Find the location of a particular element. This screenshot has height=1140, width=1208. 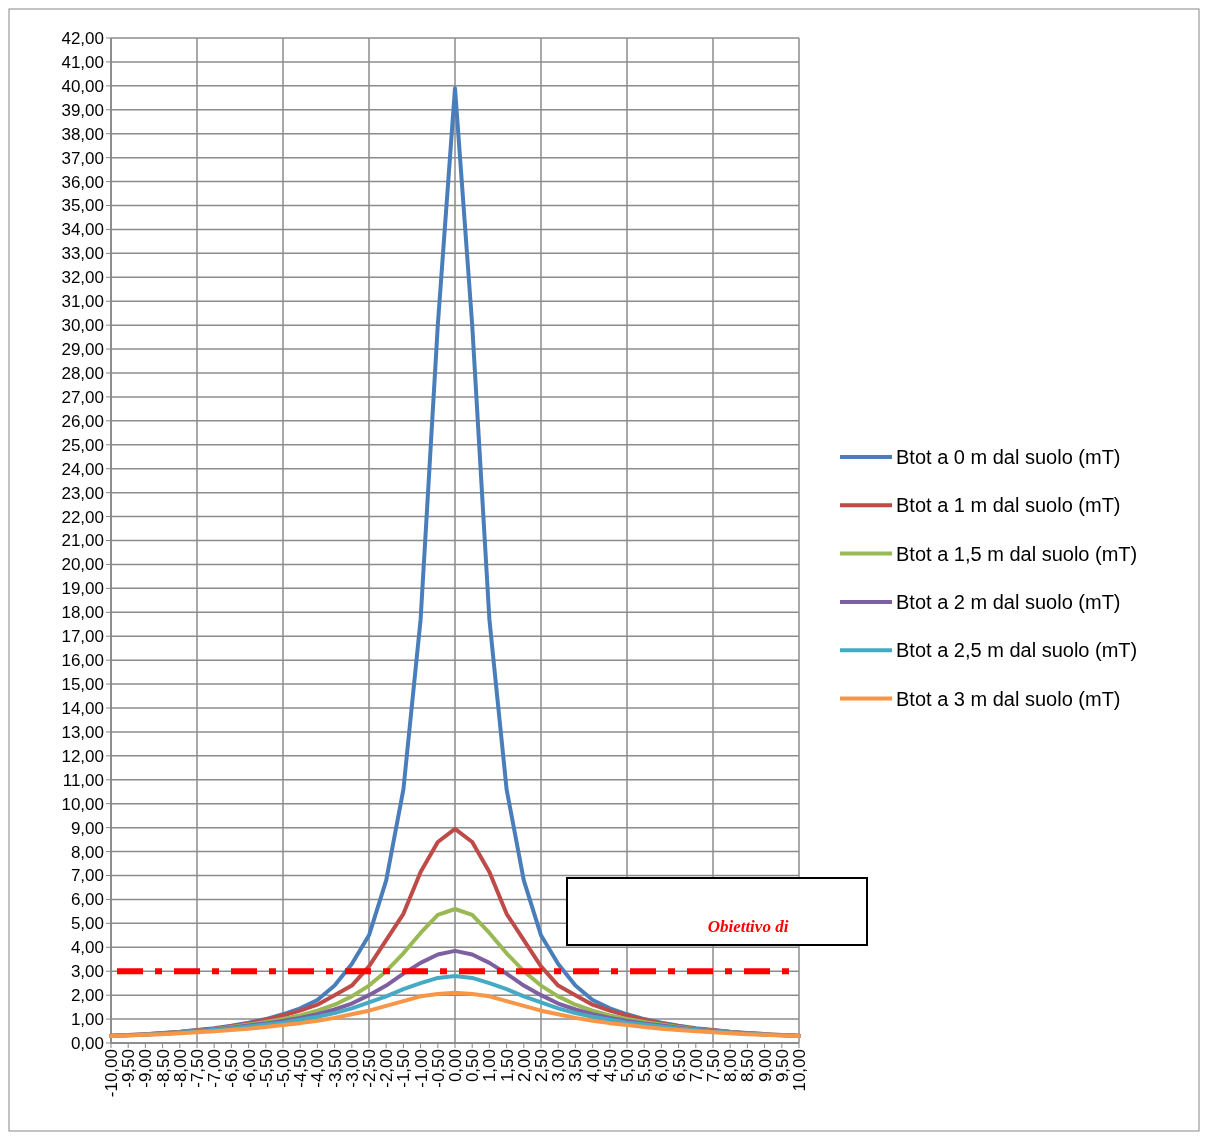

x-tick-label: 0,00 is located at coordinates (455, 1066).